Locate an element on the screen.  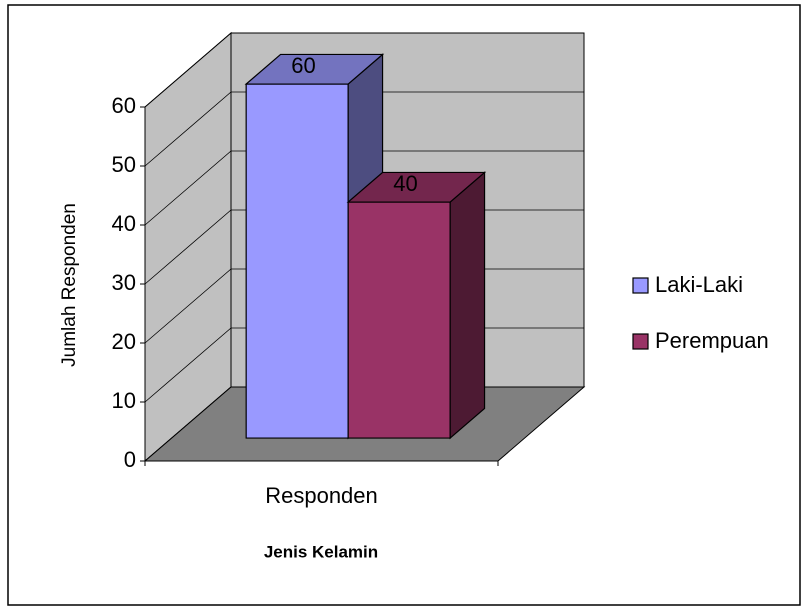
y-tick-label: 50 is located at coordinates (124, 164).